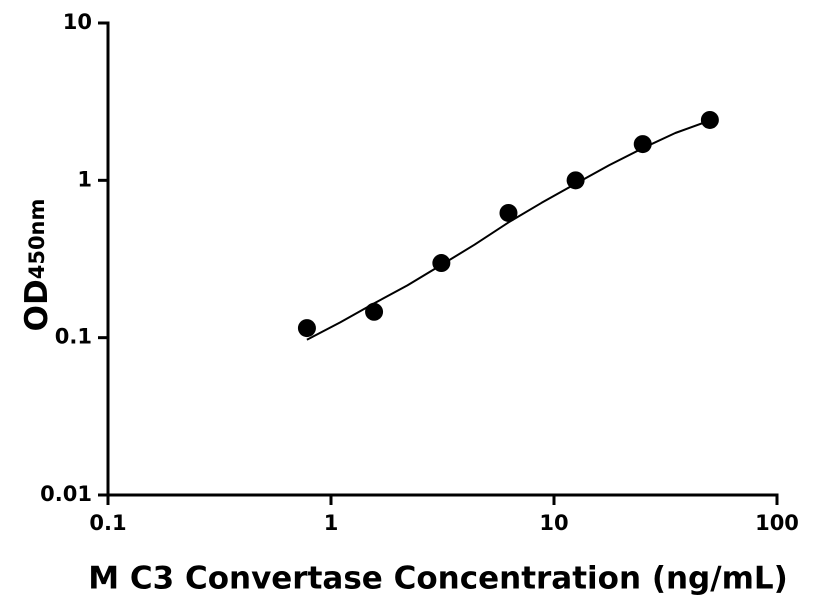 The image size is (816, 612). What do you see at coordinates (438, 579) in the screenshot?
I see `x-axis-label: M C3 Convertase Concentration (ng/mL)` at bounding box center [438, 579].